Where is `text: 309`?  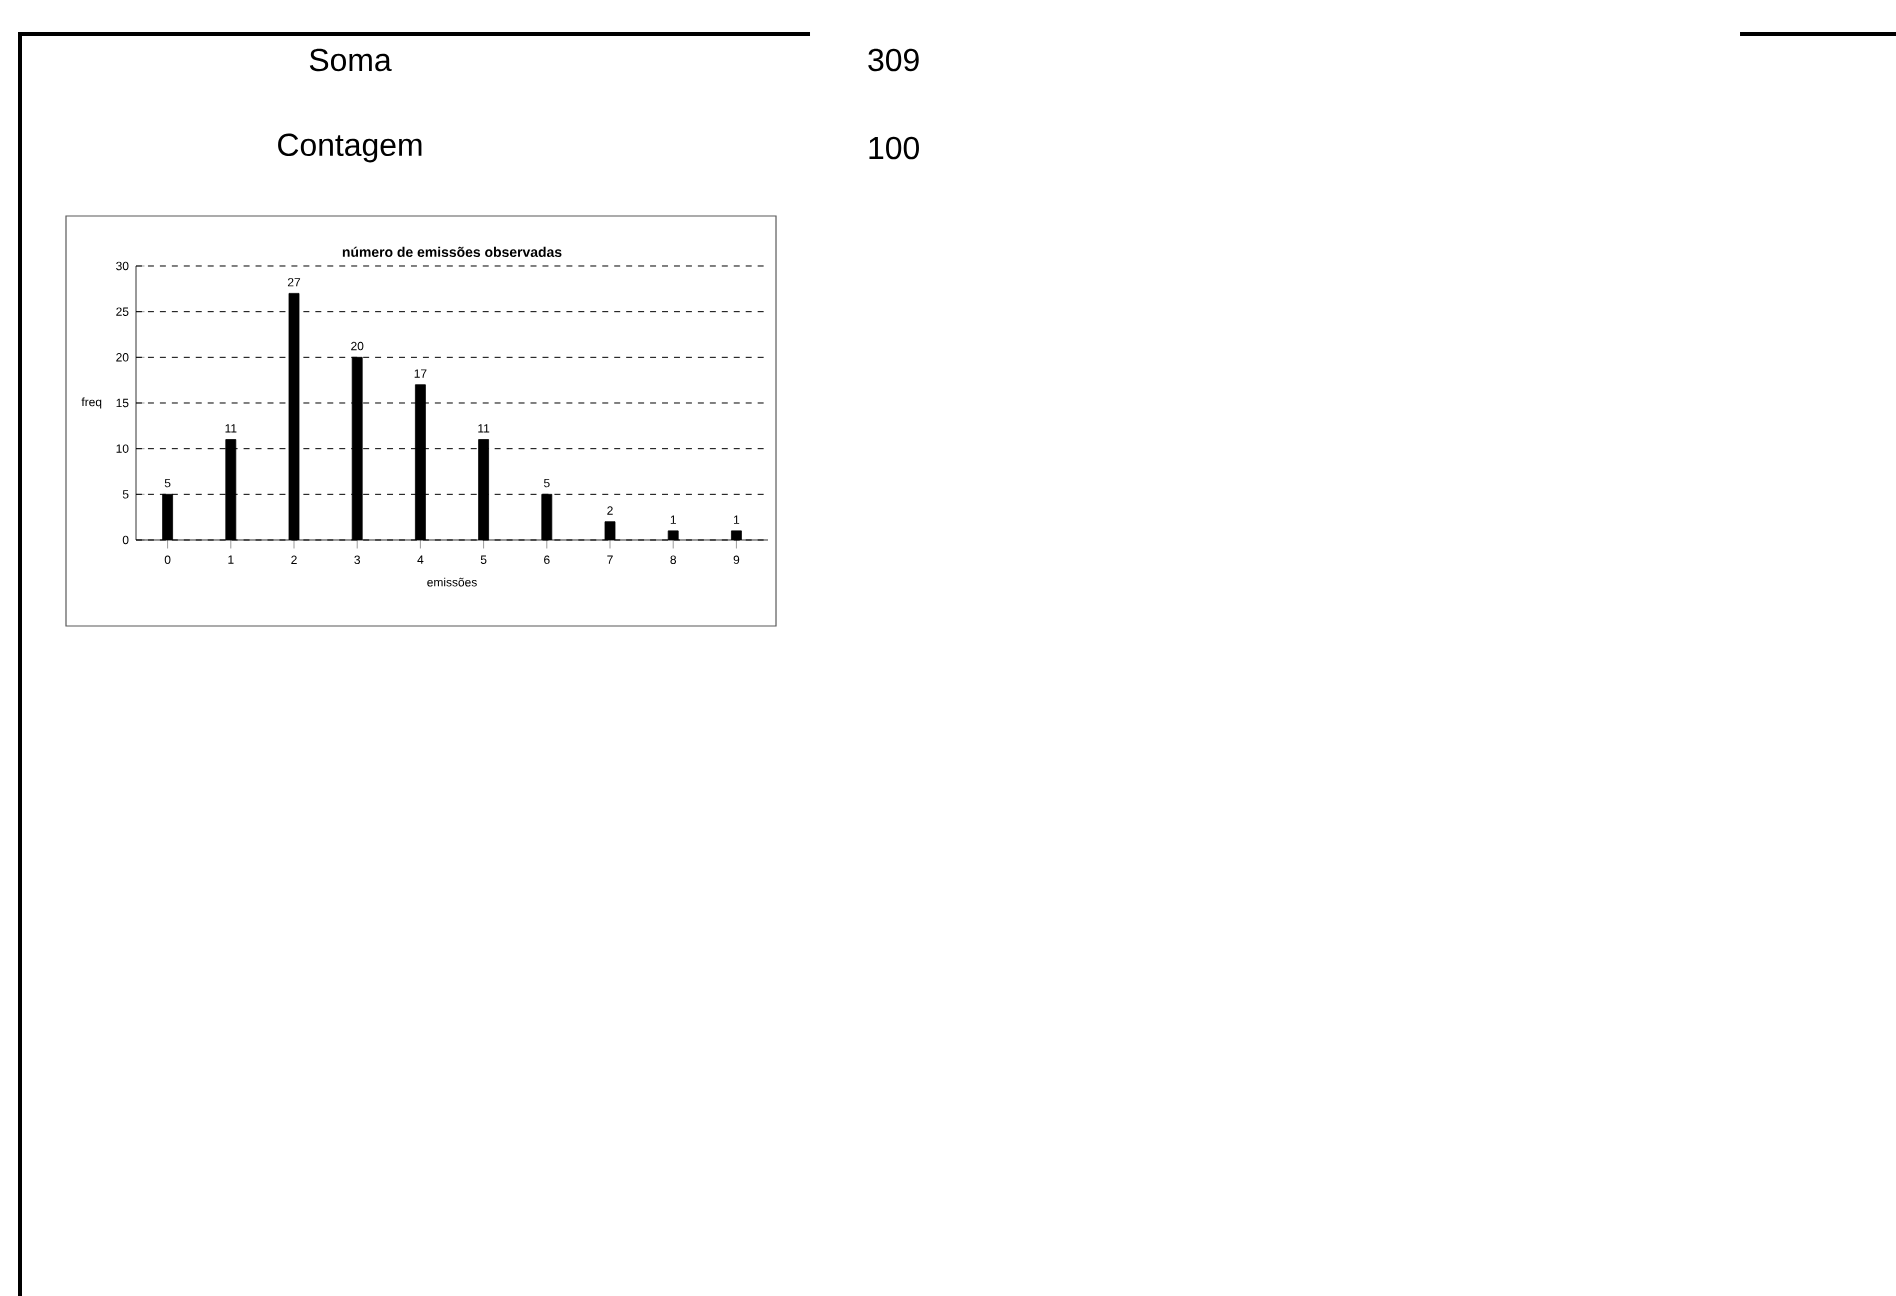 text: 309 is located at coordinates (893, 60).